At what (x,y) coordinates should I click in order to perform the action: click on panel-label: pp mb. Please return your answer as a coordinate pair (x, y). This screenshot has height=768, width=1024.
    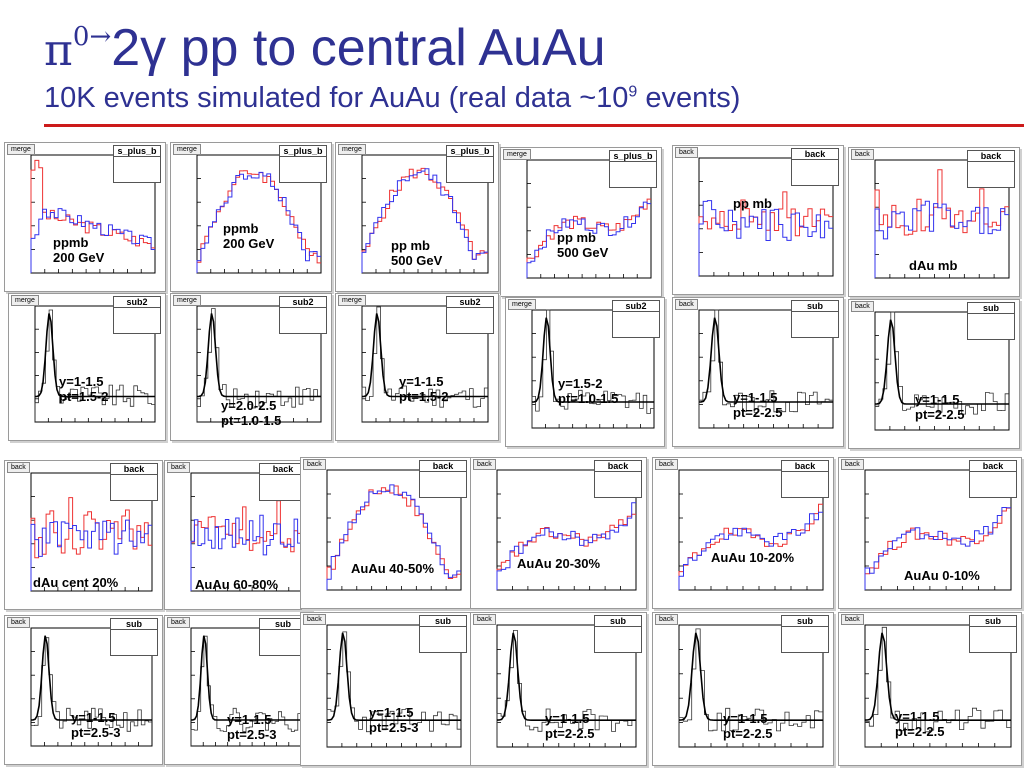
    Looking at the image, I should click on (752, 203).